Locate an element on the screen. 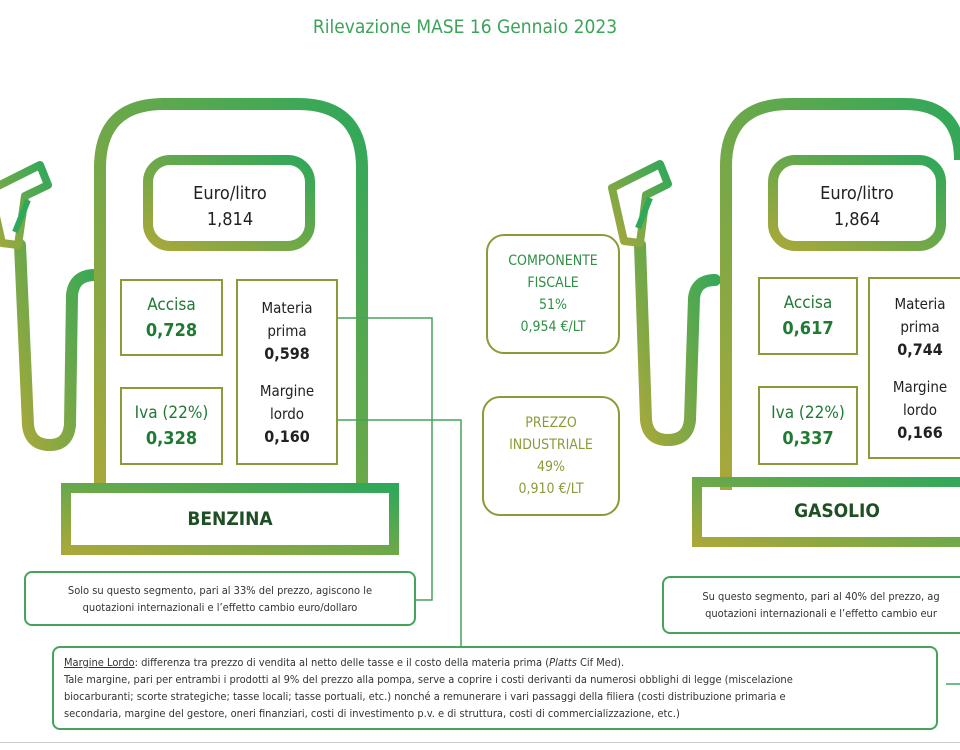 This screenshot has width=960, height=750. benzina-industrial-box: Materia prima 0,598 Margine lordo 0,160 is located at coordinates (287, 372).